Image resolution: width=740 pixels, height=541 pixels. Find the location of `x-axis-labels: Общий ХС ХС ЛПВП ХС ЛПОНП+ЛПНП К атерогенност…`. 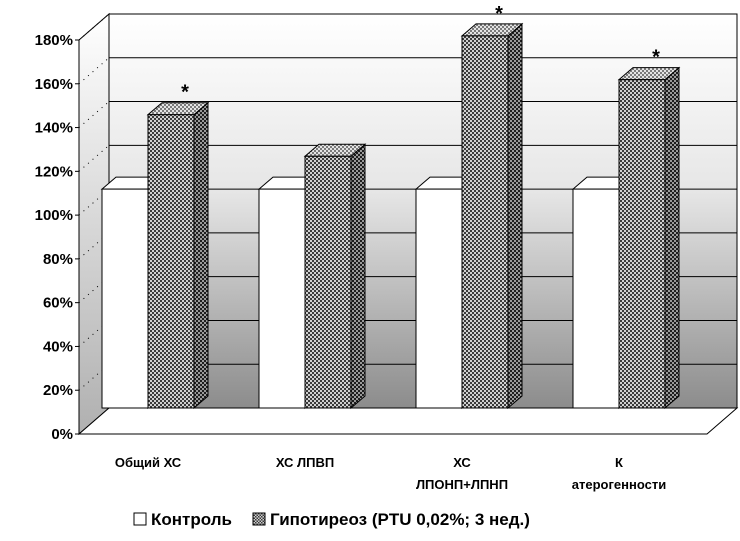

x-axis-labels: Общий ХС ХС ЛПВП ХС ЛПОНП+ЛПНП К атерогенност… is located at coordinates (390, 473).